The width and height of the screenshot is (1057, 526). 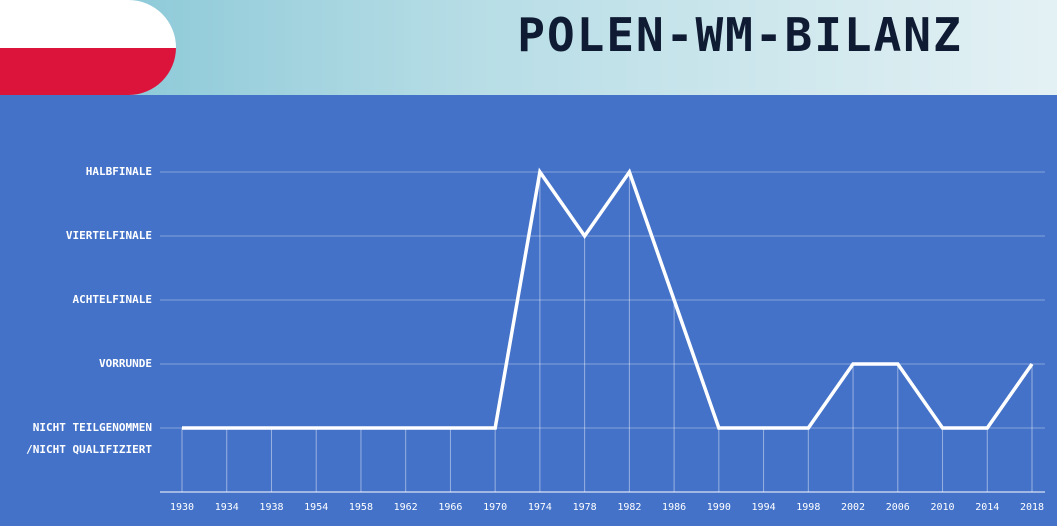 What do you see at coordinates (361, 507) in the screenshot?
I see `x-tick-label: 1958` at bounding box center [361, 507].